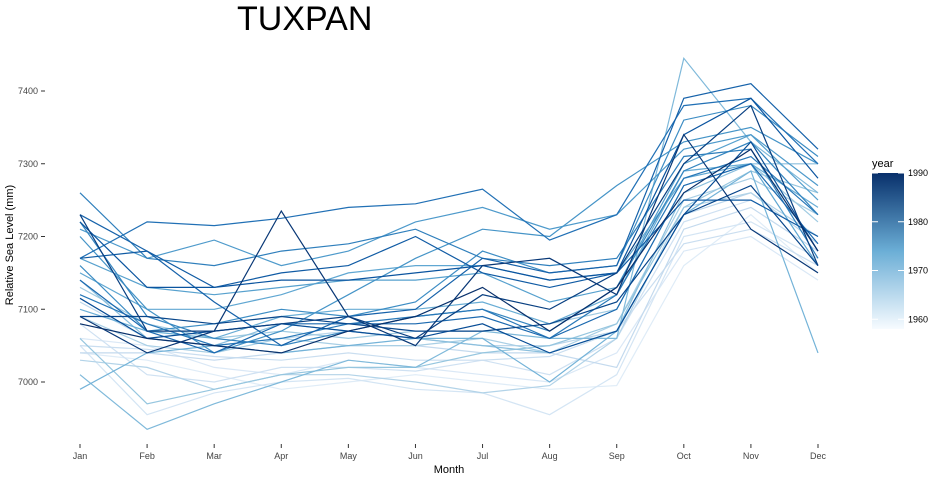 The height and width of the screenshot is (480, 940). I want to click on x-tick-label: Aug, so click(550, 456).